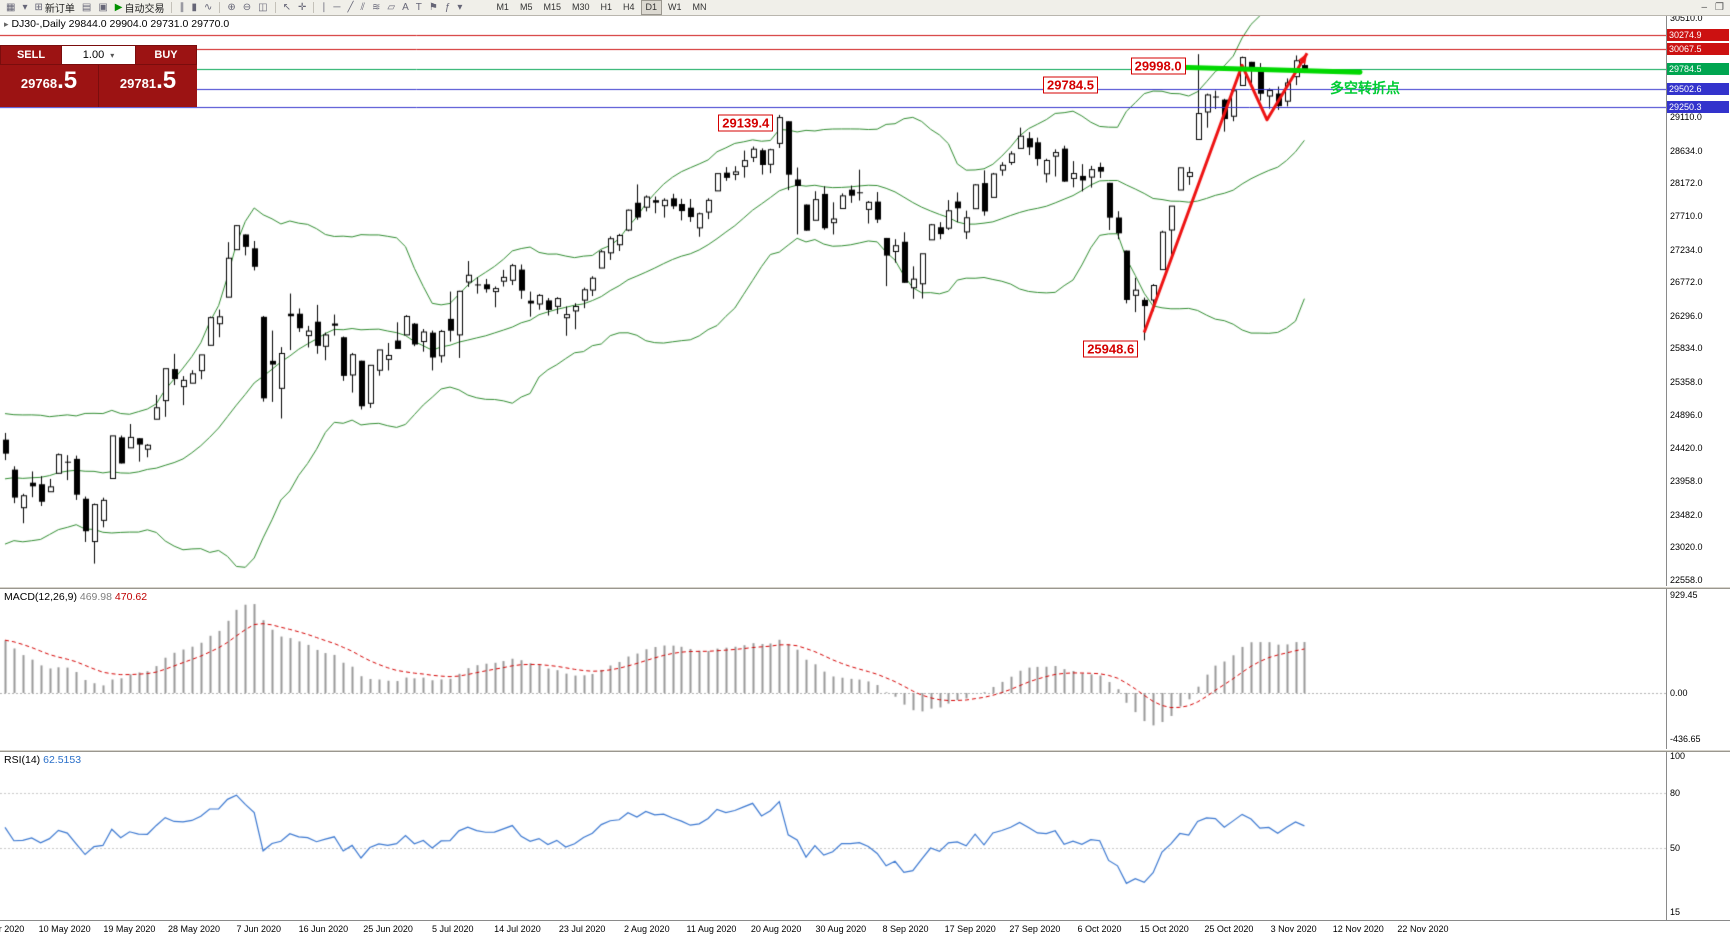  I want to click on bid-price-frac: 5, so click(70, 80).